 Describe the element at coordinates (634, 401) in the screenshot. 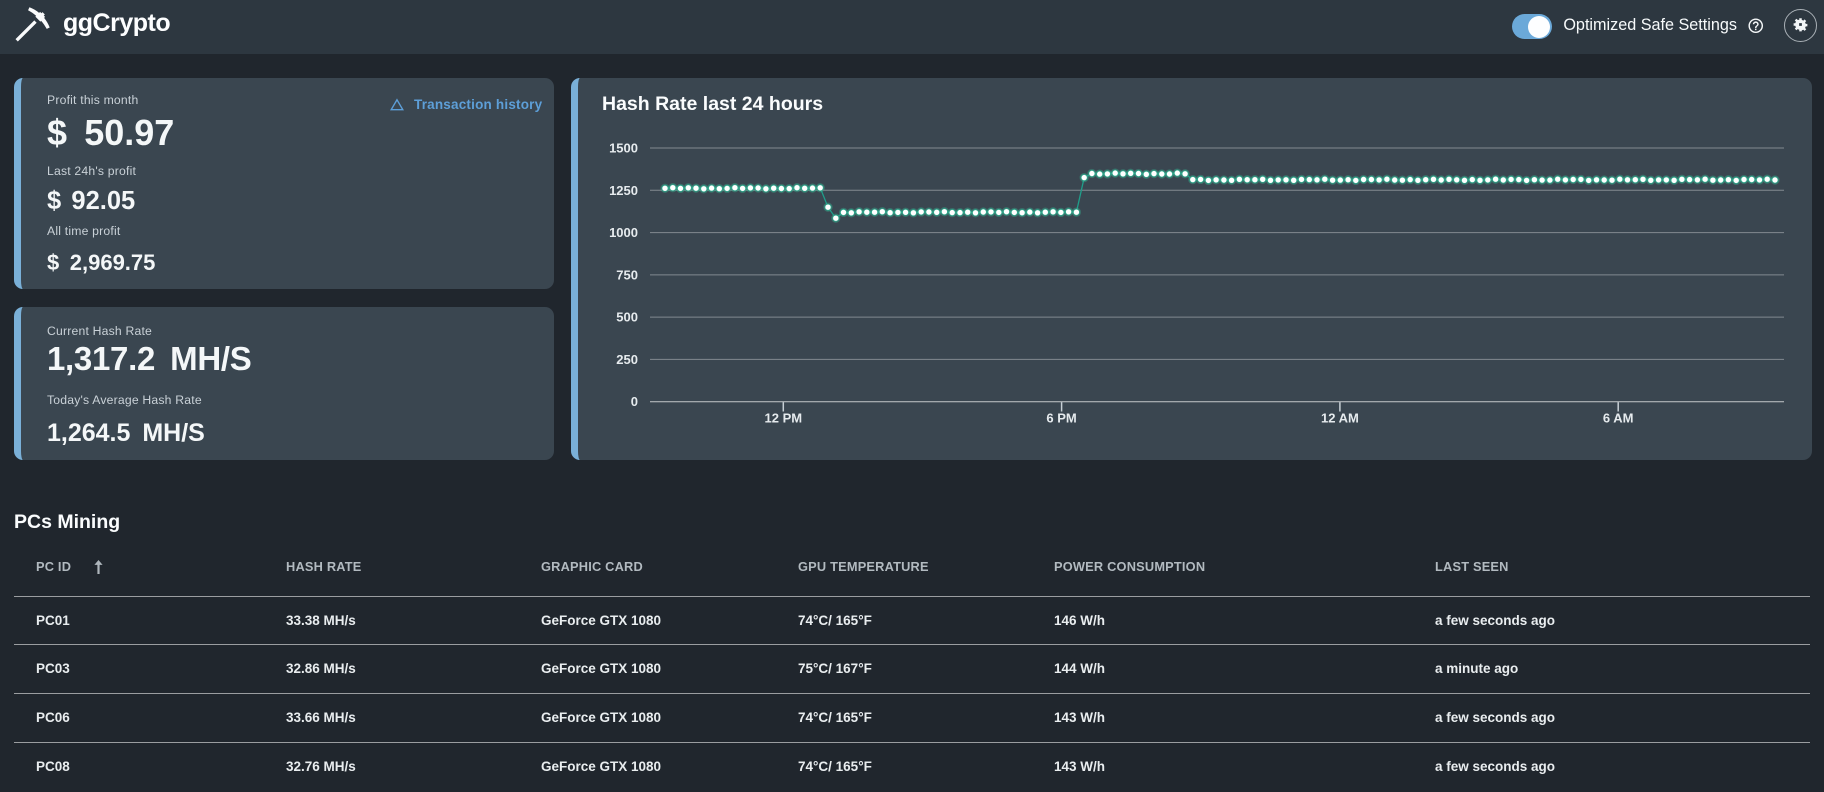

I see `svg-text: 0` at that location.